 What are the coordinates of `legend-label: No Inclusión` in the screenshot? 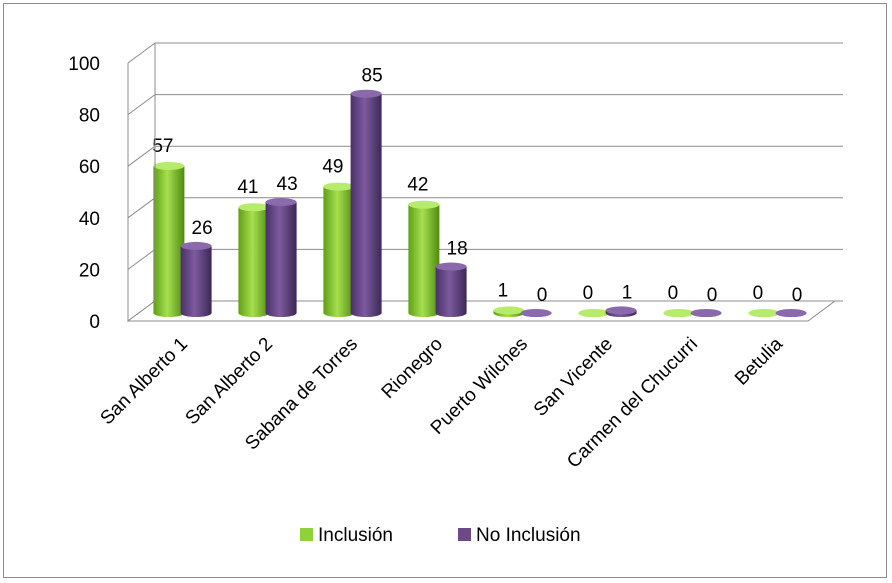 It's located at (528, 535).